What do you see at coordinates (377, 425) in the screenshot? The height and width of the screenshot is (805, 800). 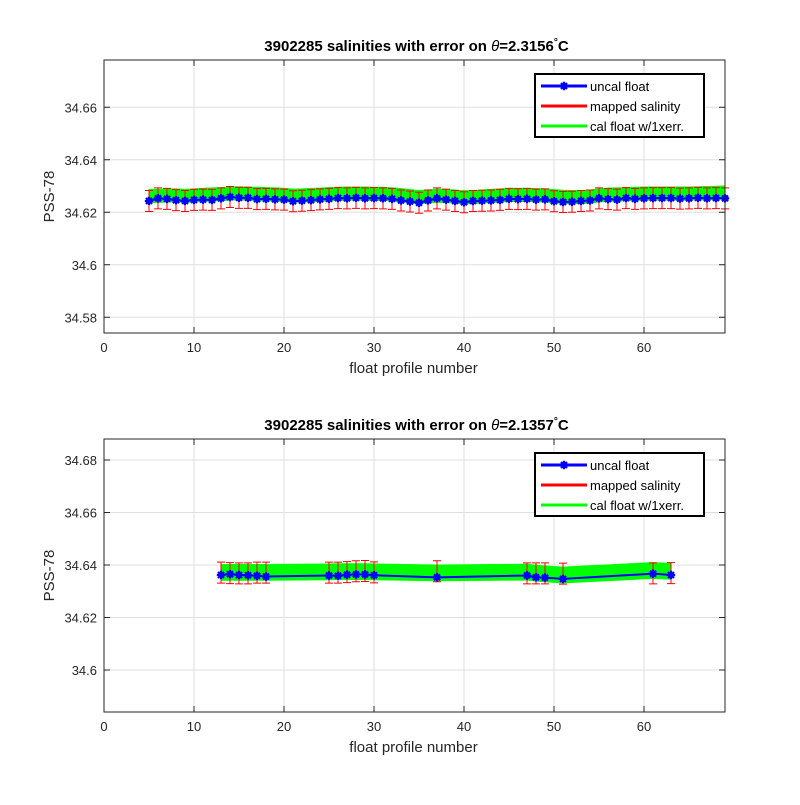 I see `chart-title-main: 3902285 salinities with error on` at bounding box center [377, 425].